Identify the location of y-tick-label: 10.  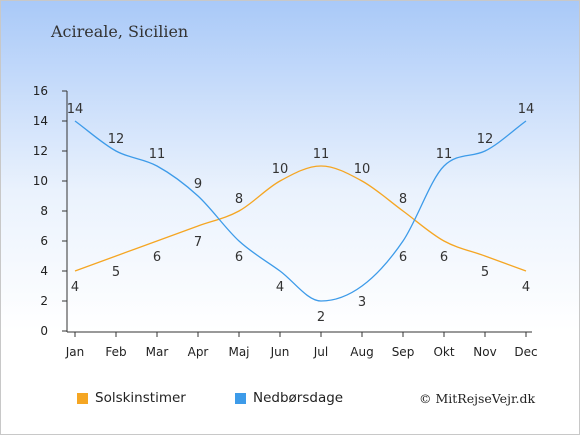
(40, 181).